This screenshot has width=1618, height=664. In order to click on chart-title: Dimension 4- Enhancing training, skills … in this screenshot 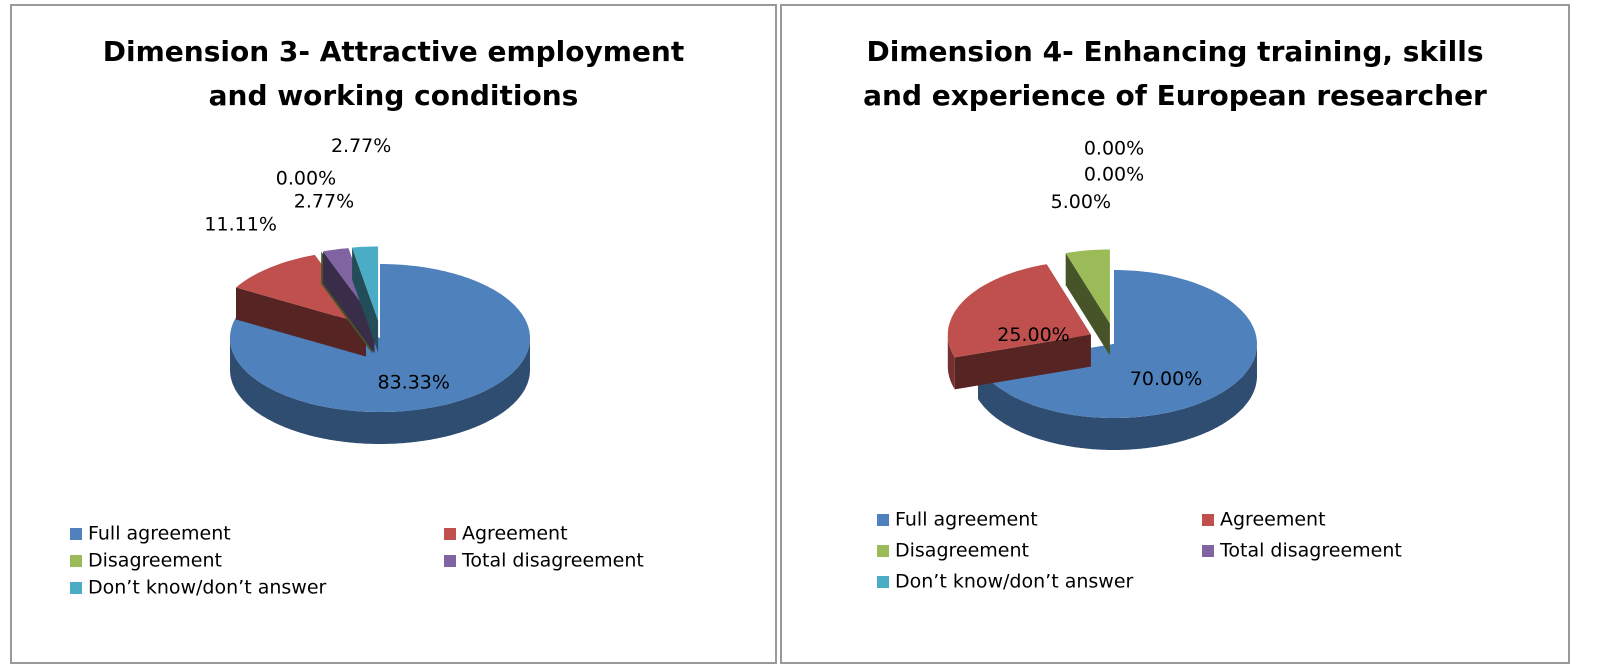, I will do `click(1175, 73)`.